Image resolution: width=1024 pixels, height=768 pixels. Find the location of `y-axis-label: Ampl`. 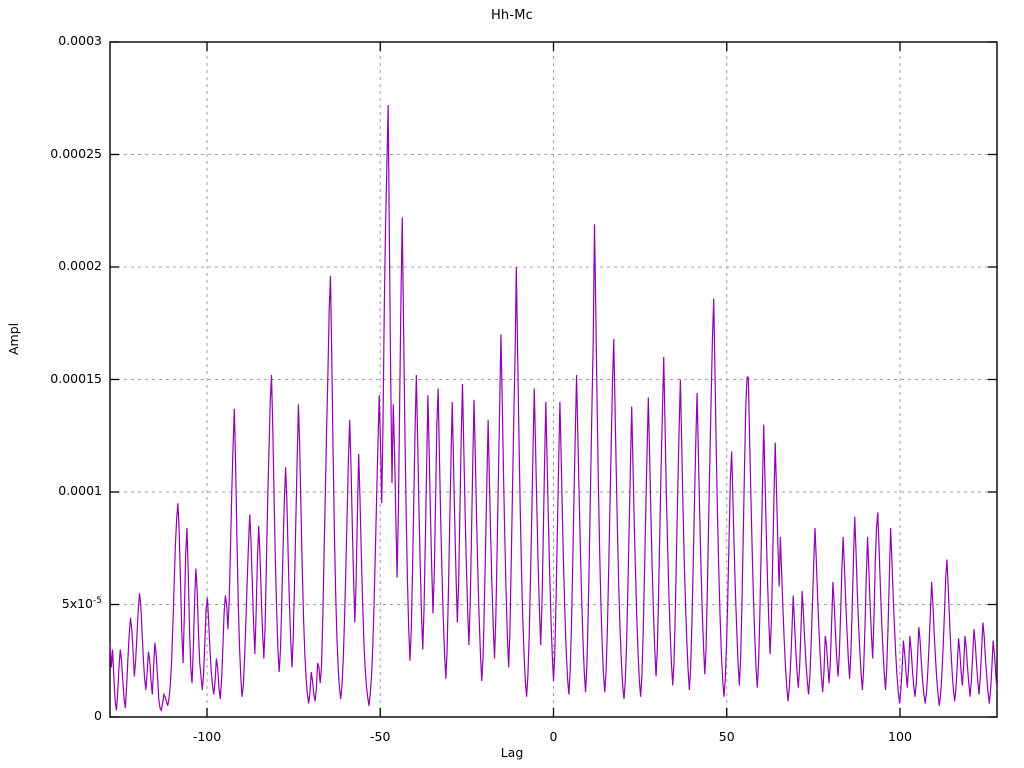

y-axis-label: Ampl is located at coordinates (13, 338).